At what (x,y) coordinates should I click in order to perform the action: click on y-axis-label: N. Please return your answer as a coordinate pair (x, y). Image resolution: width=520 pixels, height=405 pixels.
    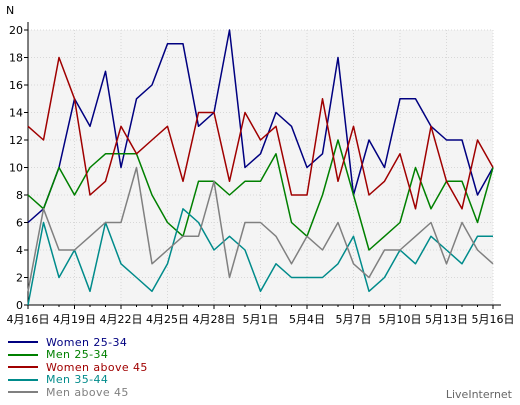
    Looking at the image, I should click on (10, 10).